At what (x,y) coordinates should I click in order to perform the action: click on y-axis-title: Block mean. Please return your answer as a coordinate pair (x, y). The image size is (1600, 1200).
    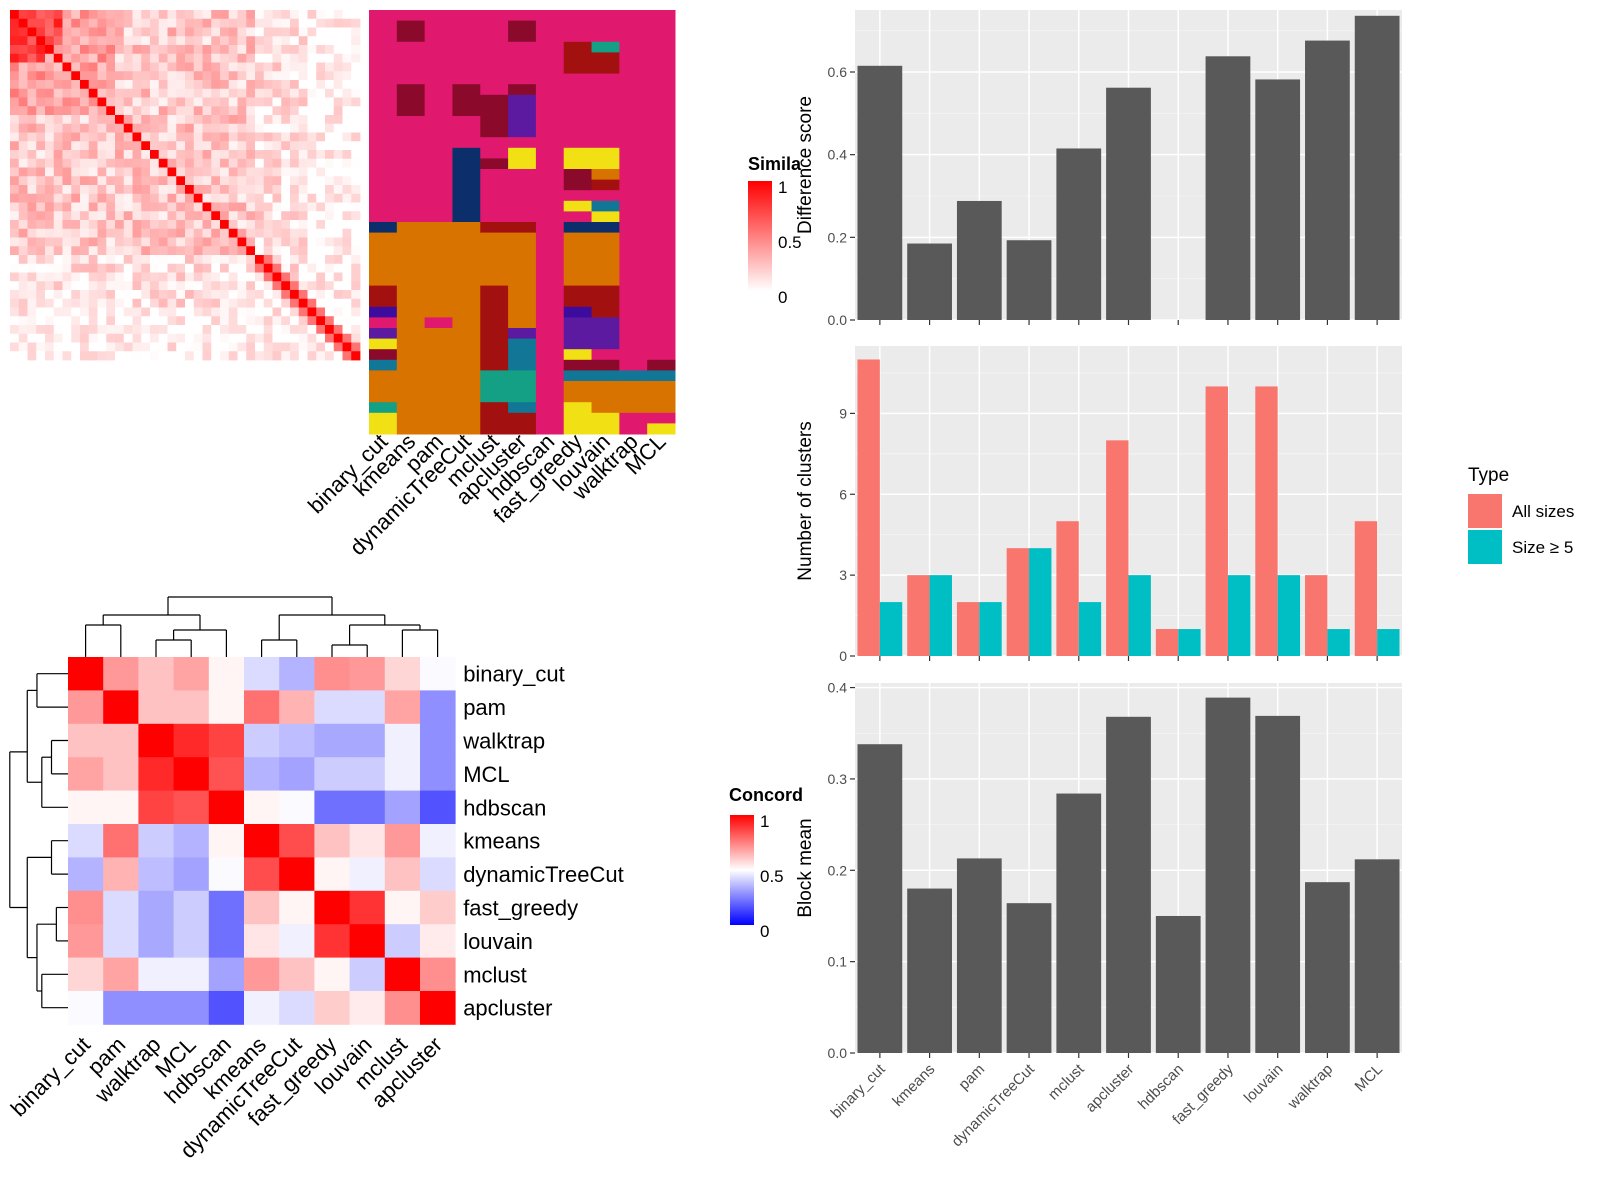
    Looking at the image, I should click on (805, 867).